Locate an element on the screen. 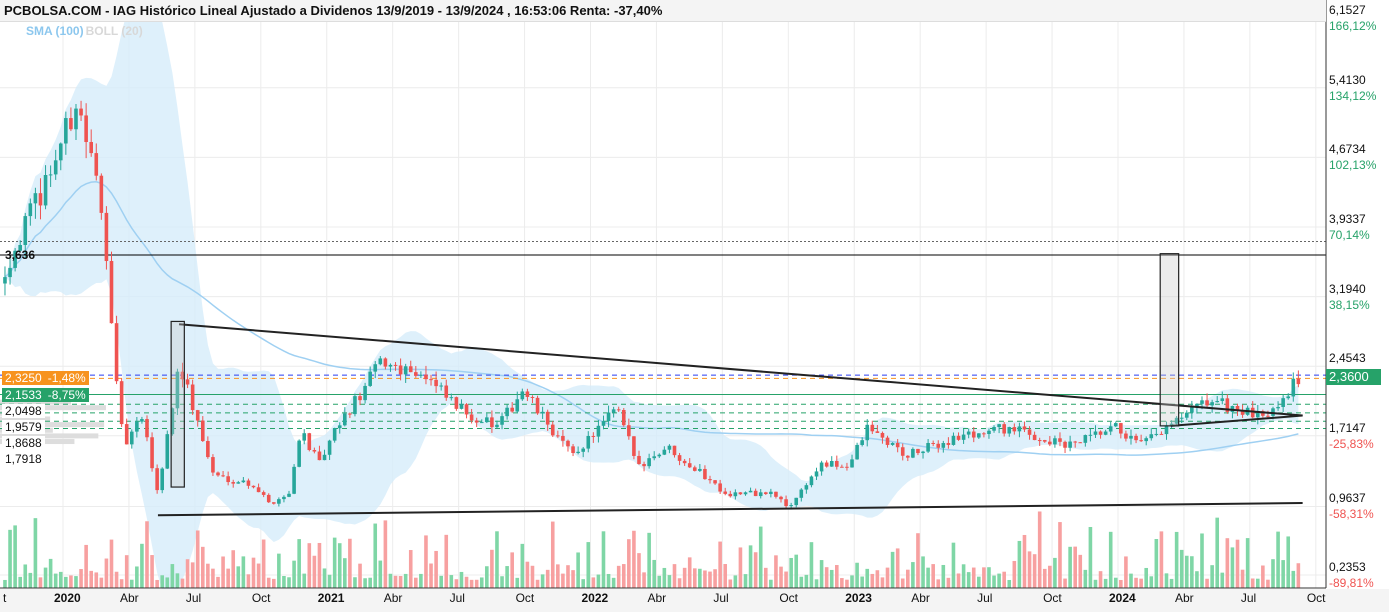 The width and height of the screenshot is (1389, 612). legend-boll: BOLL (20) is located at coordinates (114, 31).